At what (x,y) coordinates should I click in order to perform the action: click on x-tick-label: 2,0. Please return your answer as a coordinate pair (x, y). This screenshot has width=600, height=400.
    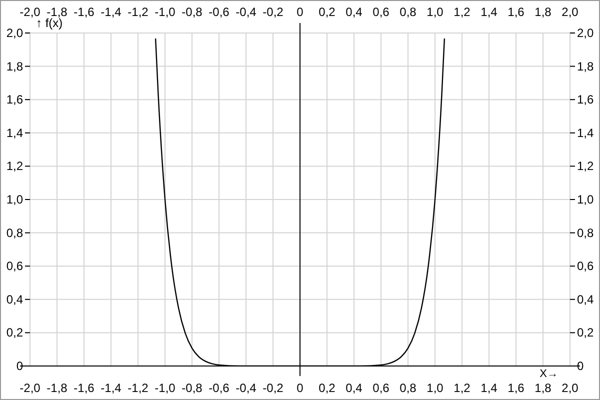
    Looking at the image, I should click on (570, 12).